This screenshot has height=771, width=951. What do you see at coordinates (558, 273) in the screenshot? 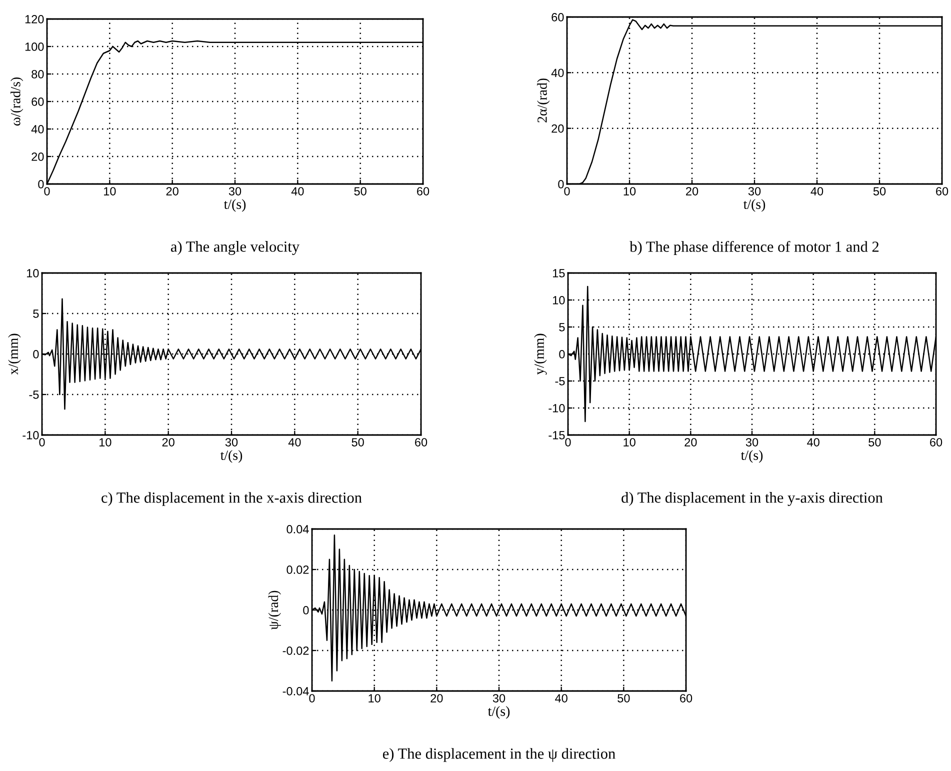
I see `y-tick-label: 15` at bounding box center [558, 273].